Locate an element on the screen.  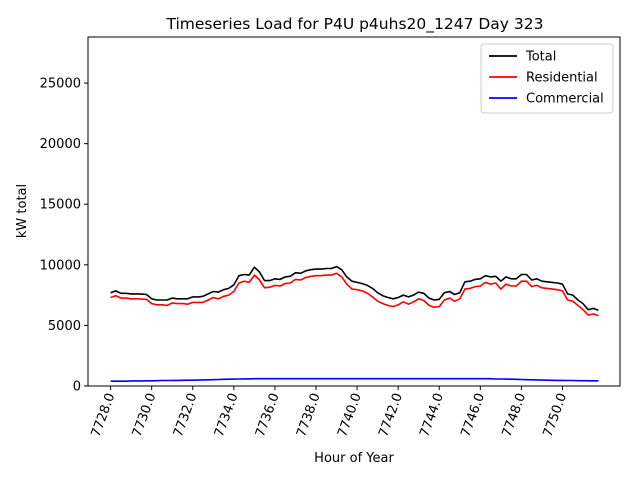
y-axis-label: kW total is located at coordinates (22, 211).